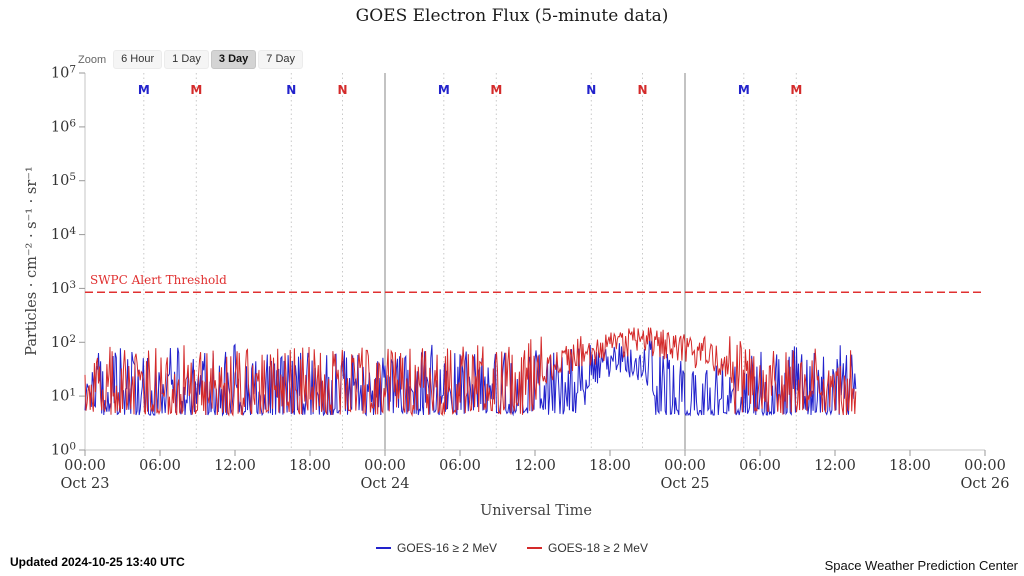 This screenshot has height=576, width=1024. What do you see at coordinates (63, 342) in the screenshot?
I see `y-axis-tick-label: 102` at bounding box center [63, 342].